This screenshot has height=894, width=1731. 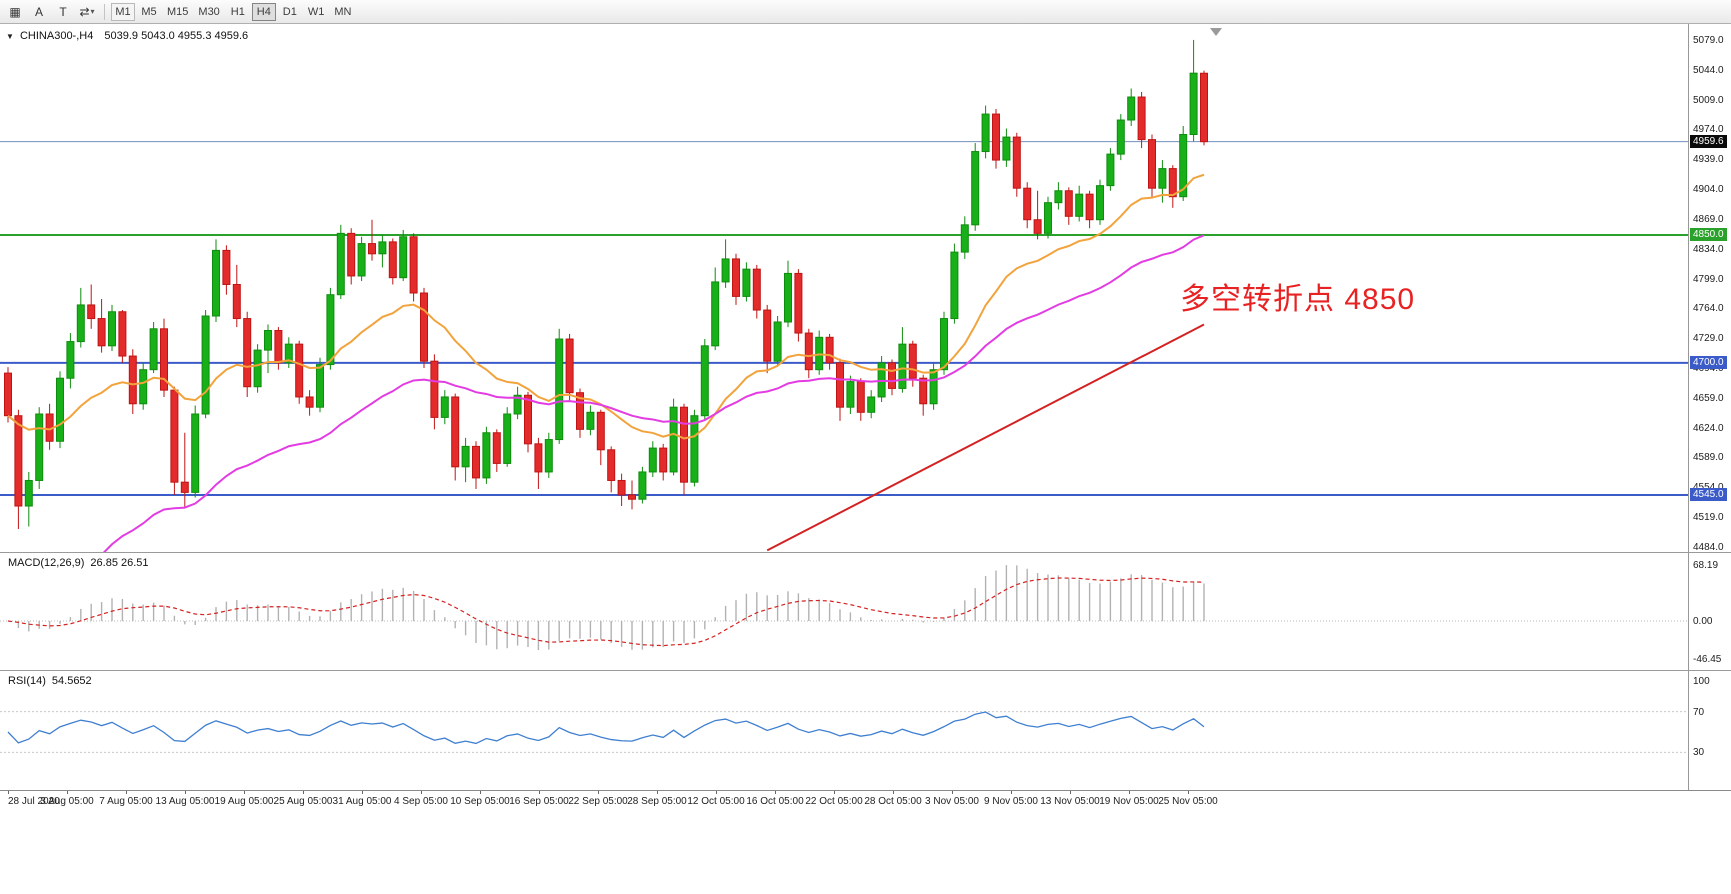 I want to click on chart-windows-button: ▦, so click(x=15, y=11).